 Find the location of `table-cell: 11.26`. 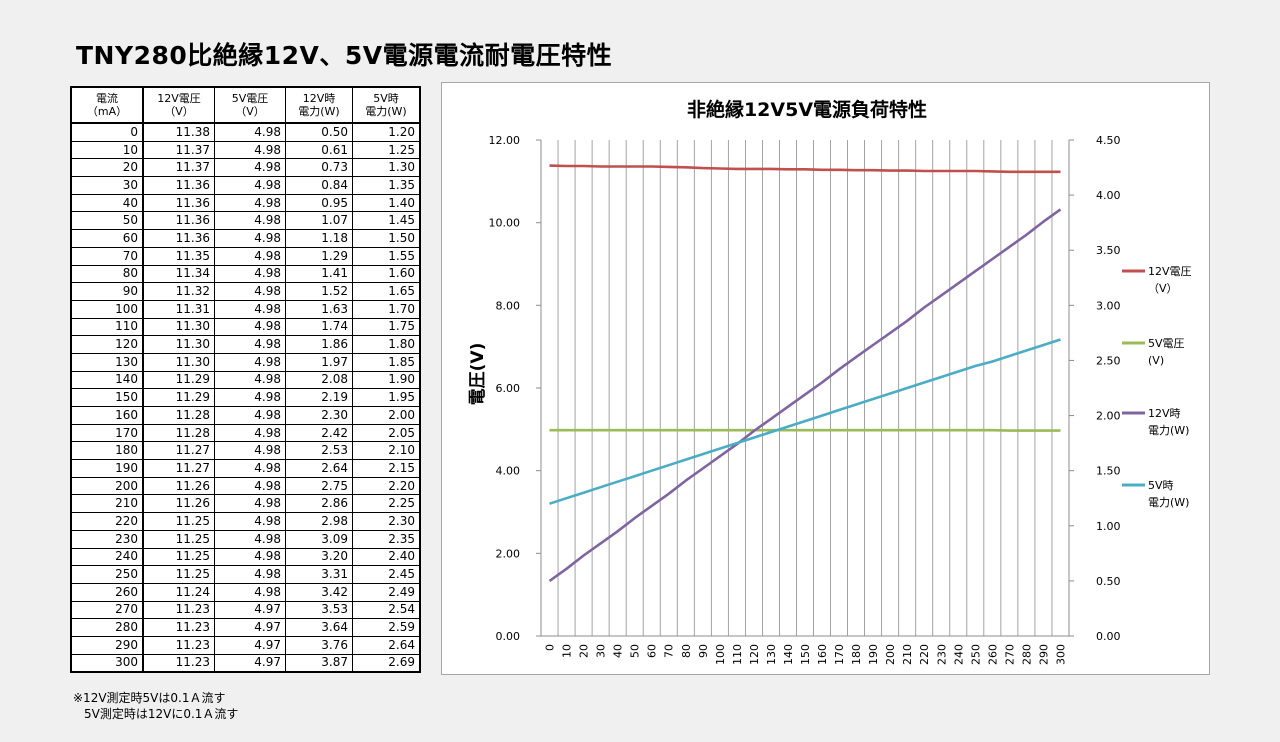

table-cell: 11.26 is located at coordinates (178, 485).